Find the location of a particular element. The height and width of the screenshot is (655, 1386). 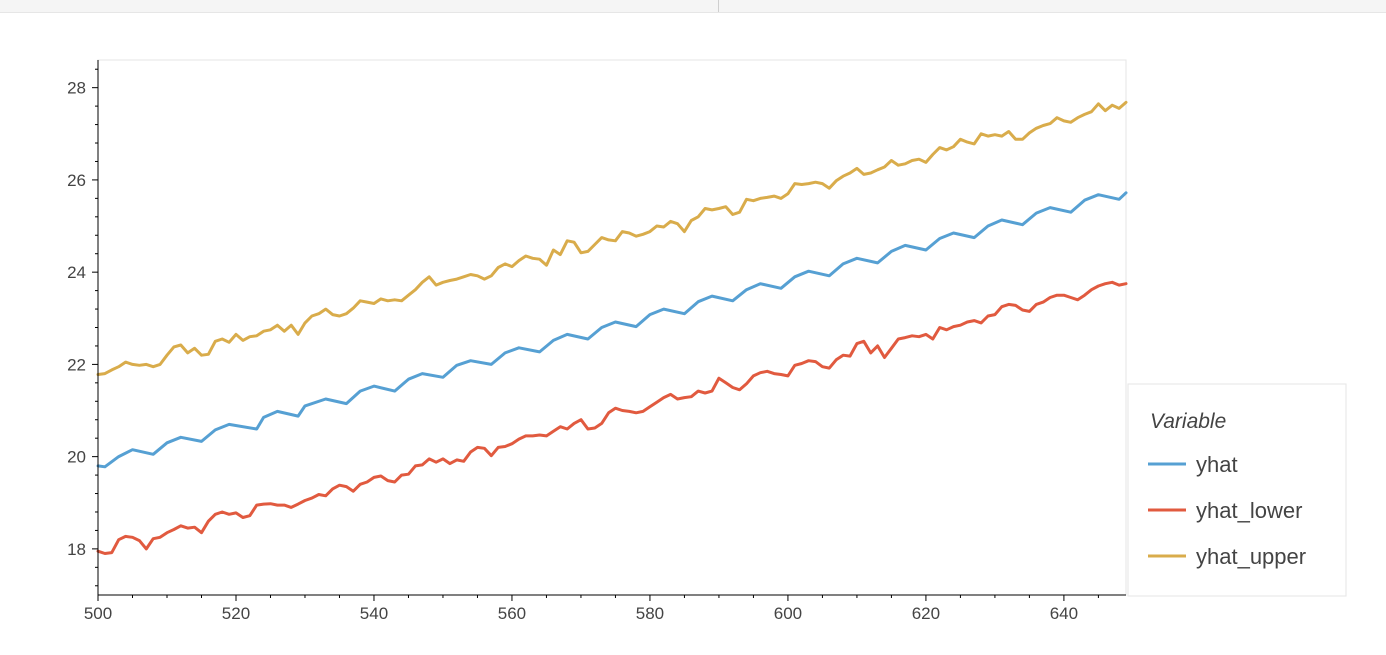

y-tick-label: 22 is located at coordinates (76, 364).